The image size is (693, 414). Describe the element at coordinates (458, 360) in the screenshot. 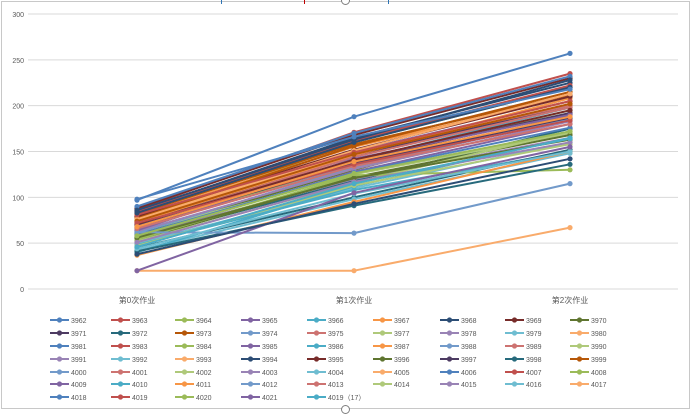

I see `legend-item: 3997` at that location.